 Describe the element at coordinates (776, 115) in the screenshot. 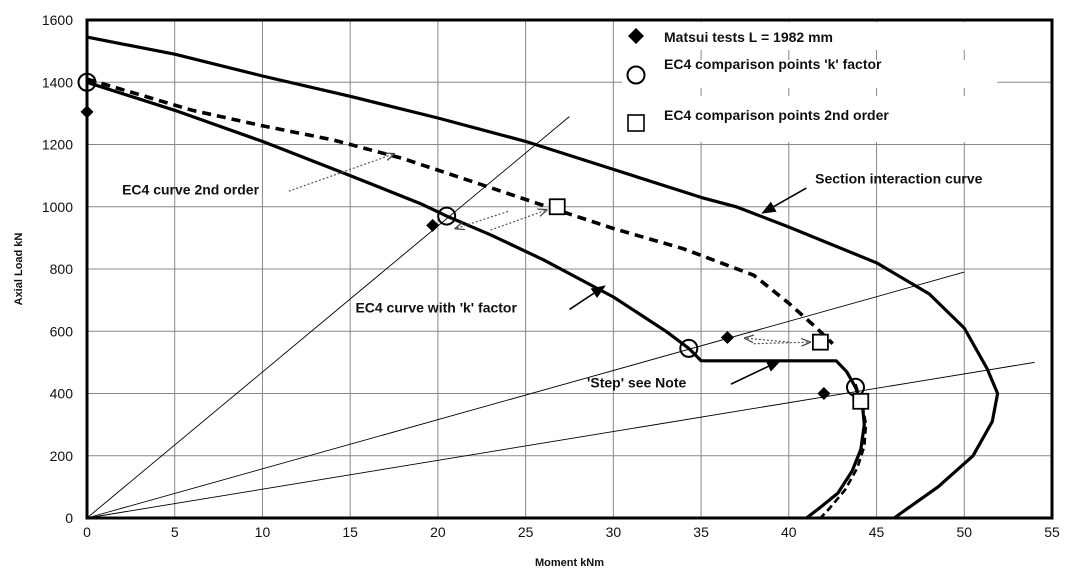

I see `legend-second-order-label: EC4 comparison points 2nd order` at that location.